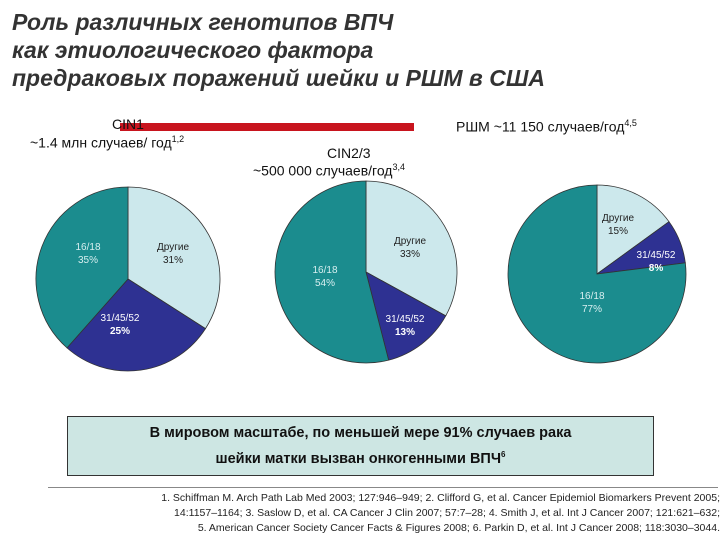 This screenshot has width=720, height=540. I want to click on title-line-1: Роль различных генотипов ВПЧ, so click(203, 22).